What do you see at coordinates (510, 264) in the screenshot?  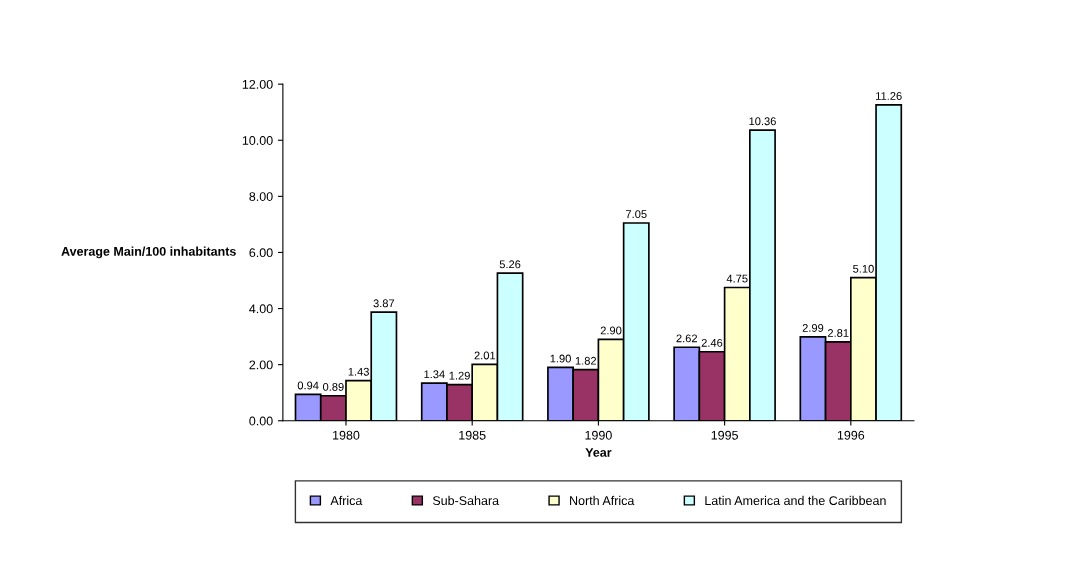 I see `data-label: 5.26` at bounding box center [510, 264].